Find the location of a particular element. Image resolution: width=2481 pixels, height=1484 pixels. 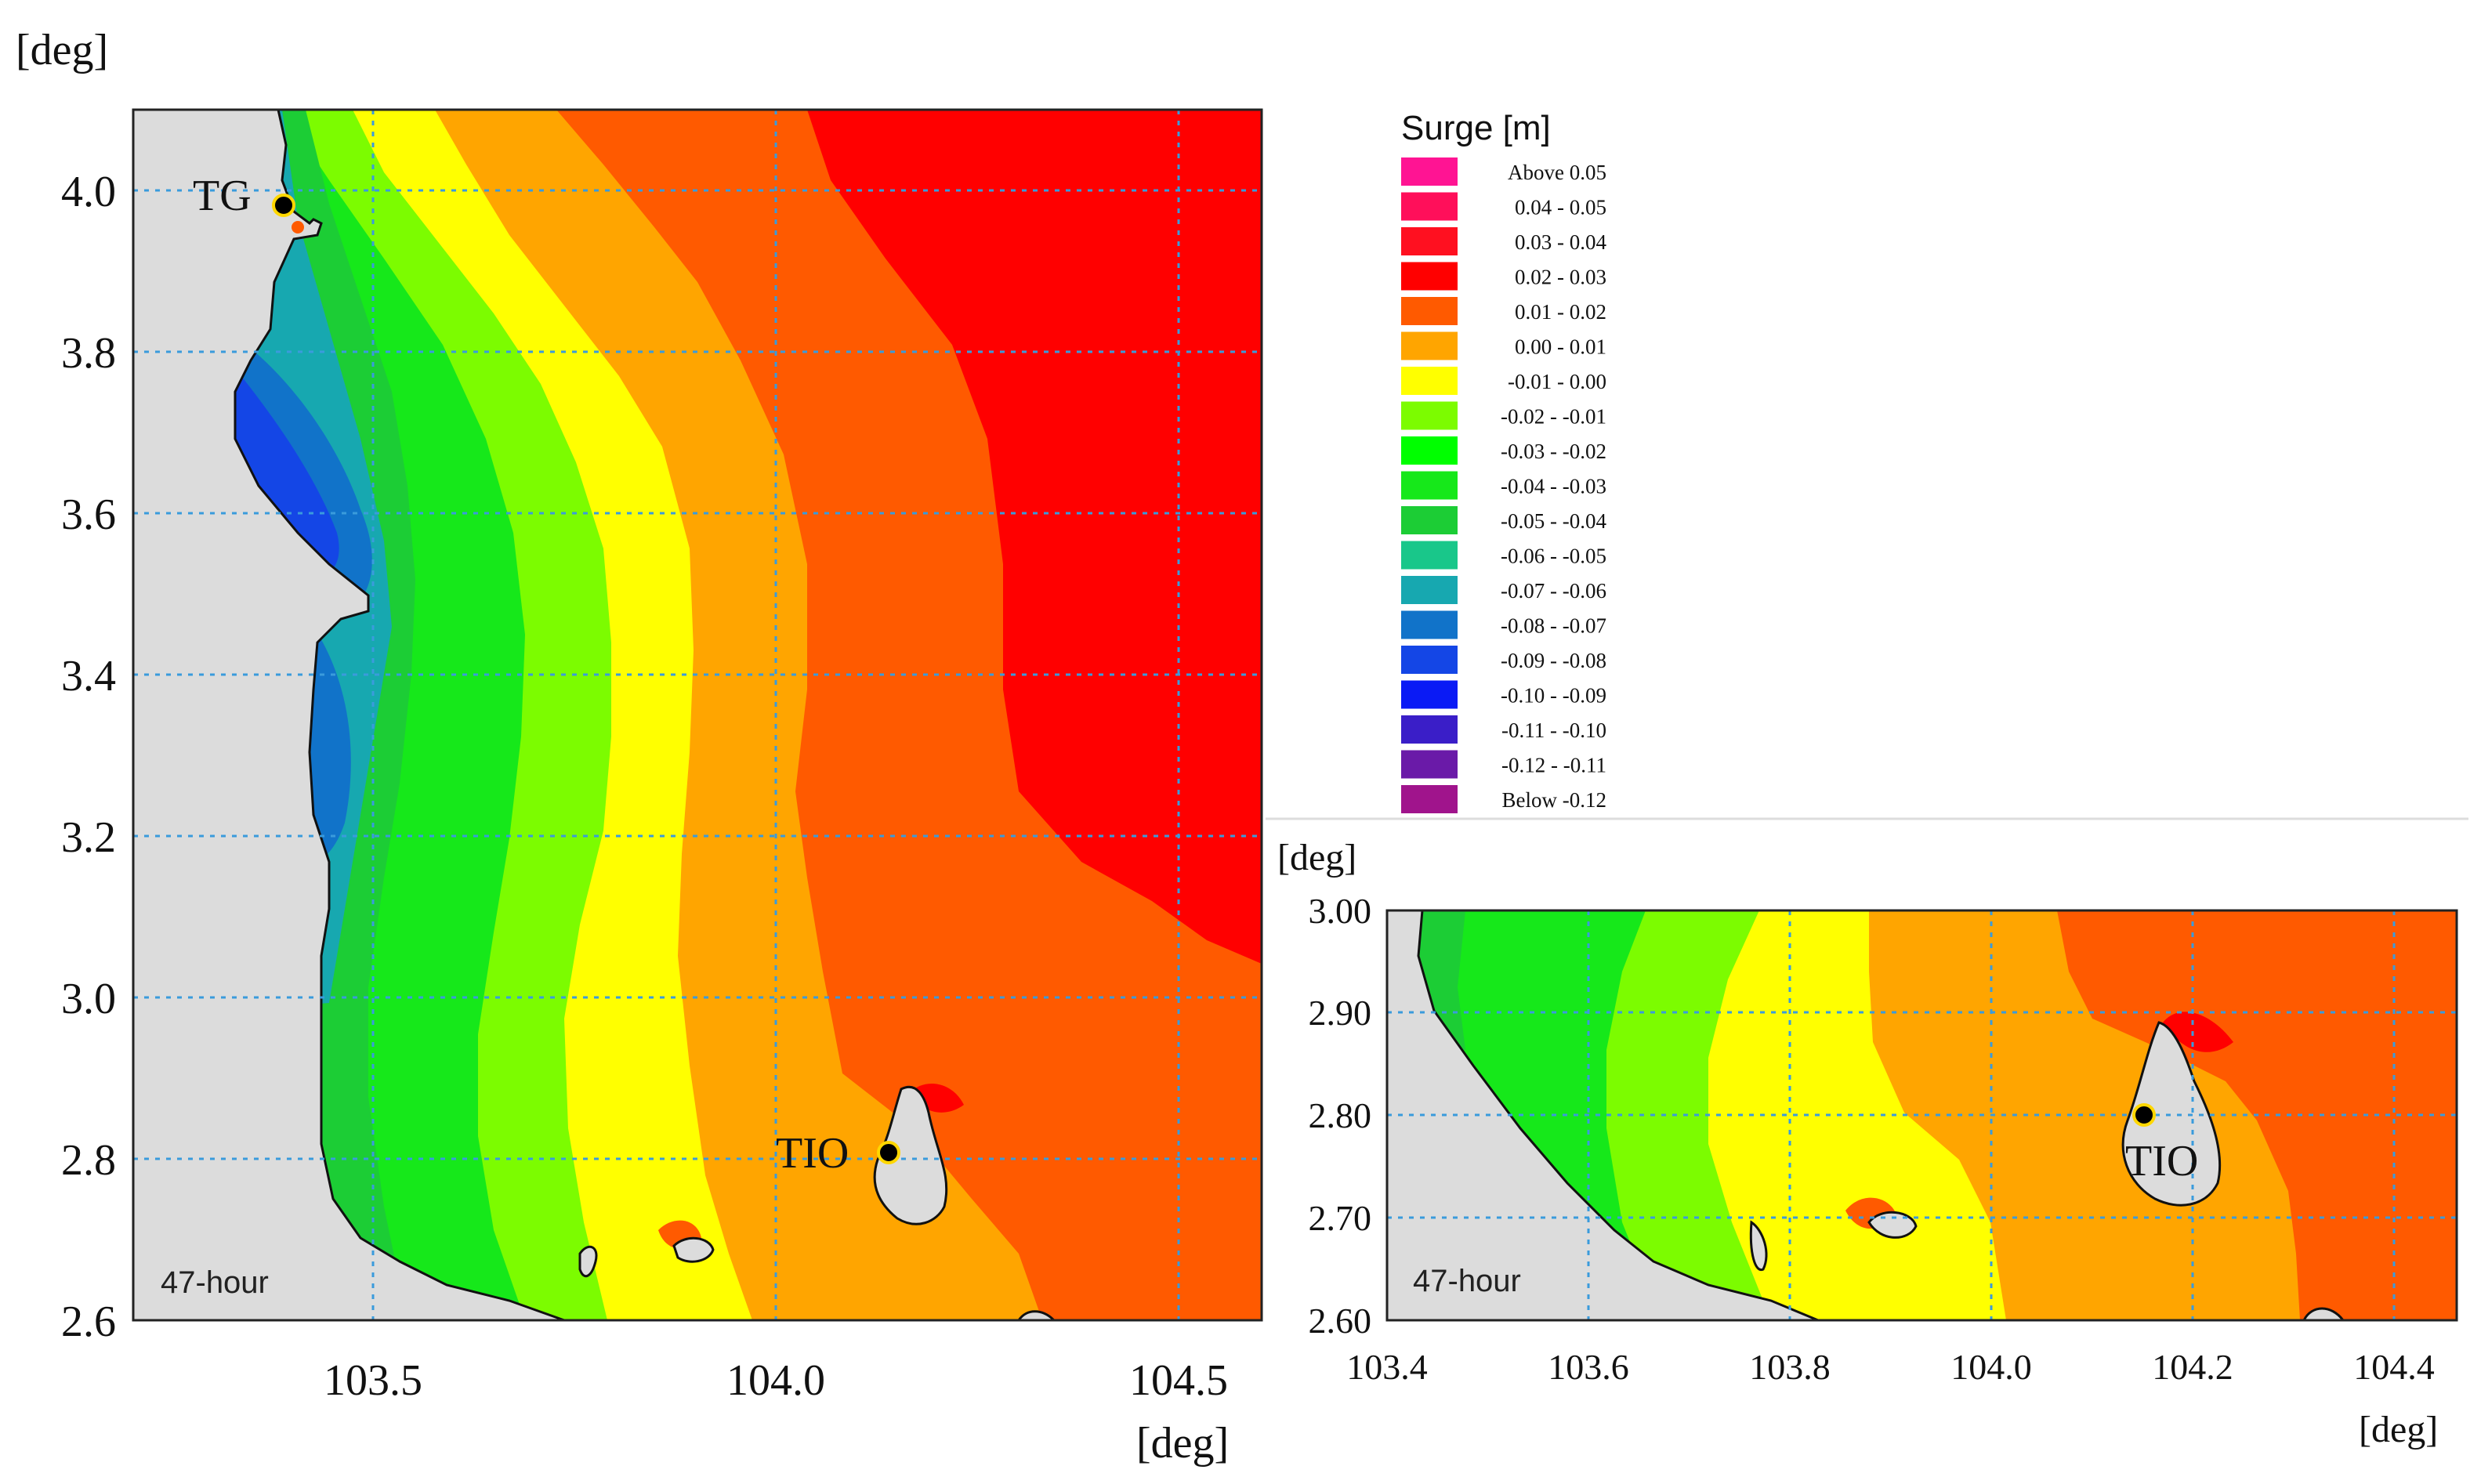

station-label-tg: TG is located at coordinates (222, 196).